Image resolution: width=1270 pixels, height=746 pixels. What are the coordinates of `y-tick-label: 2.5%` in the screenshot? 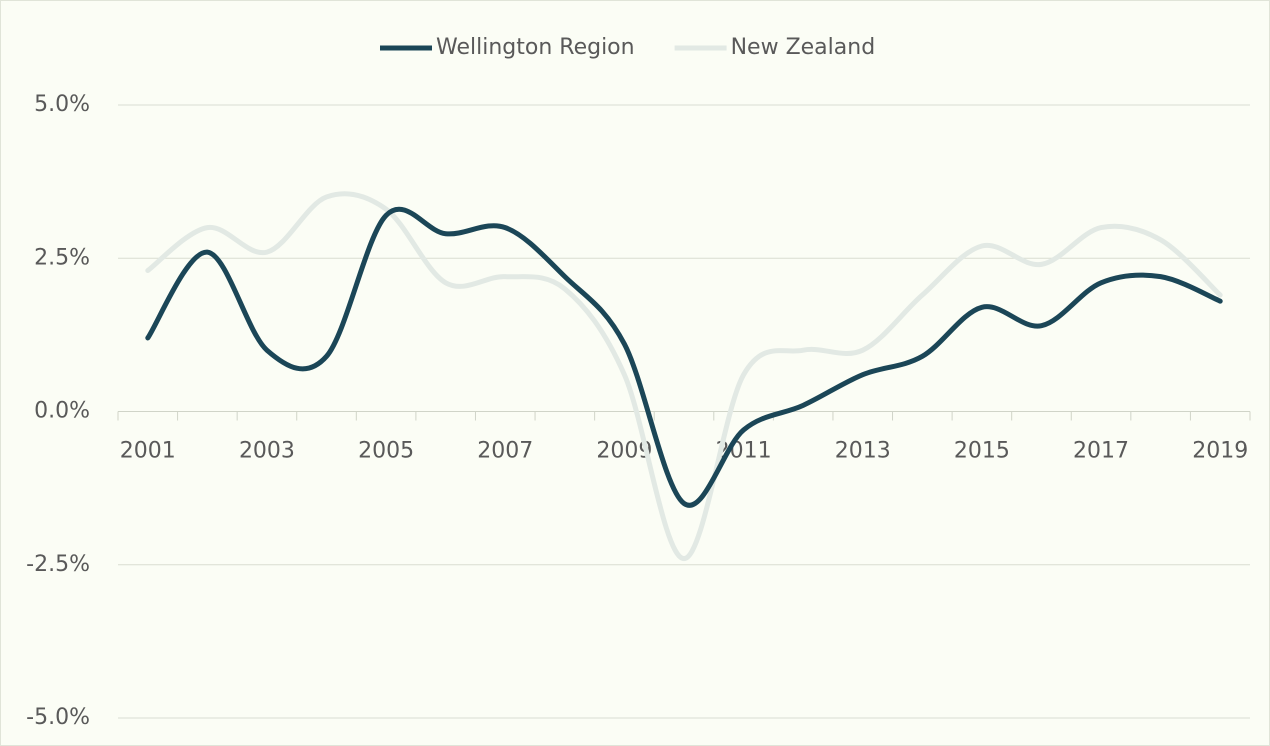 It's located at (62, 257).